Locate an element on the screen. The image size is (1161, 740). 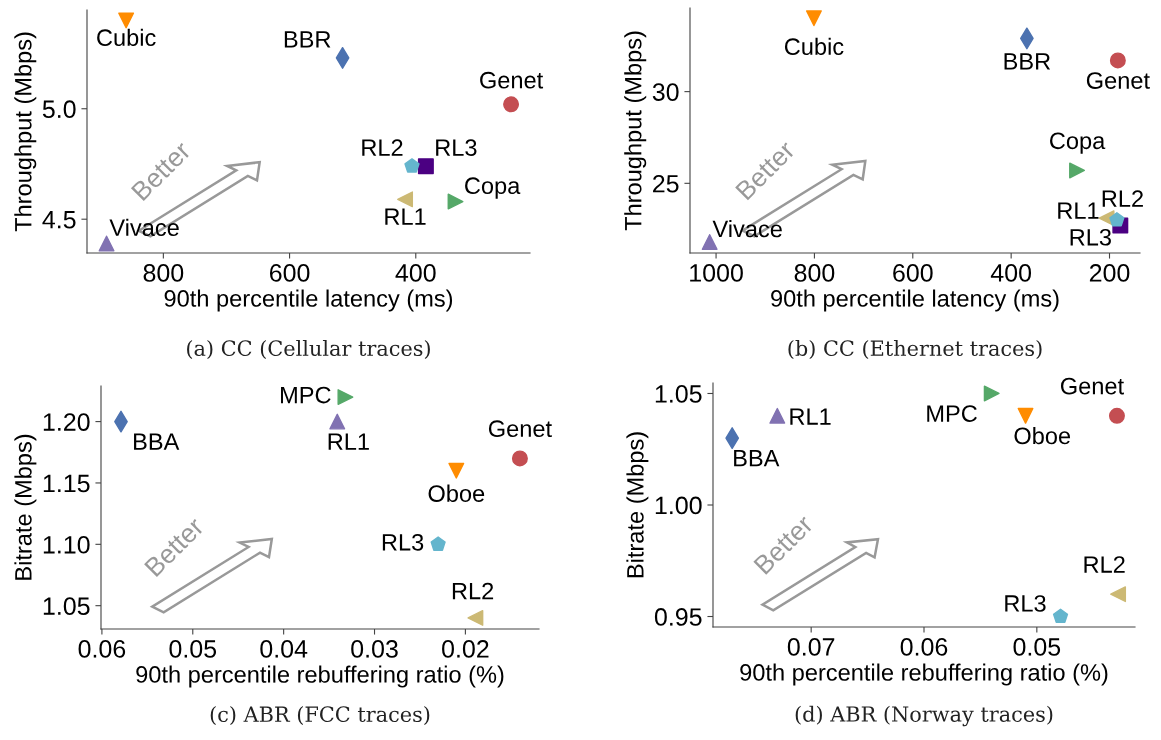
x-tick-label: 0.07 is located at coordinates (811, 647).